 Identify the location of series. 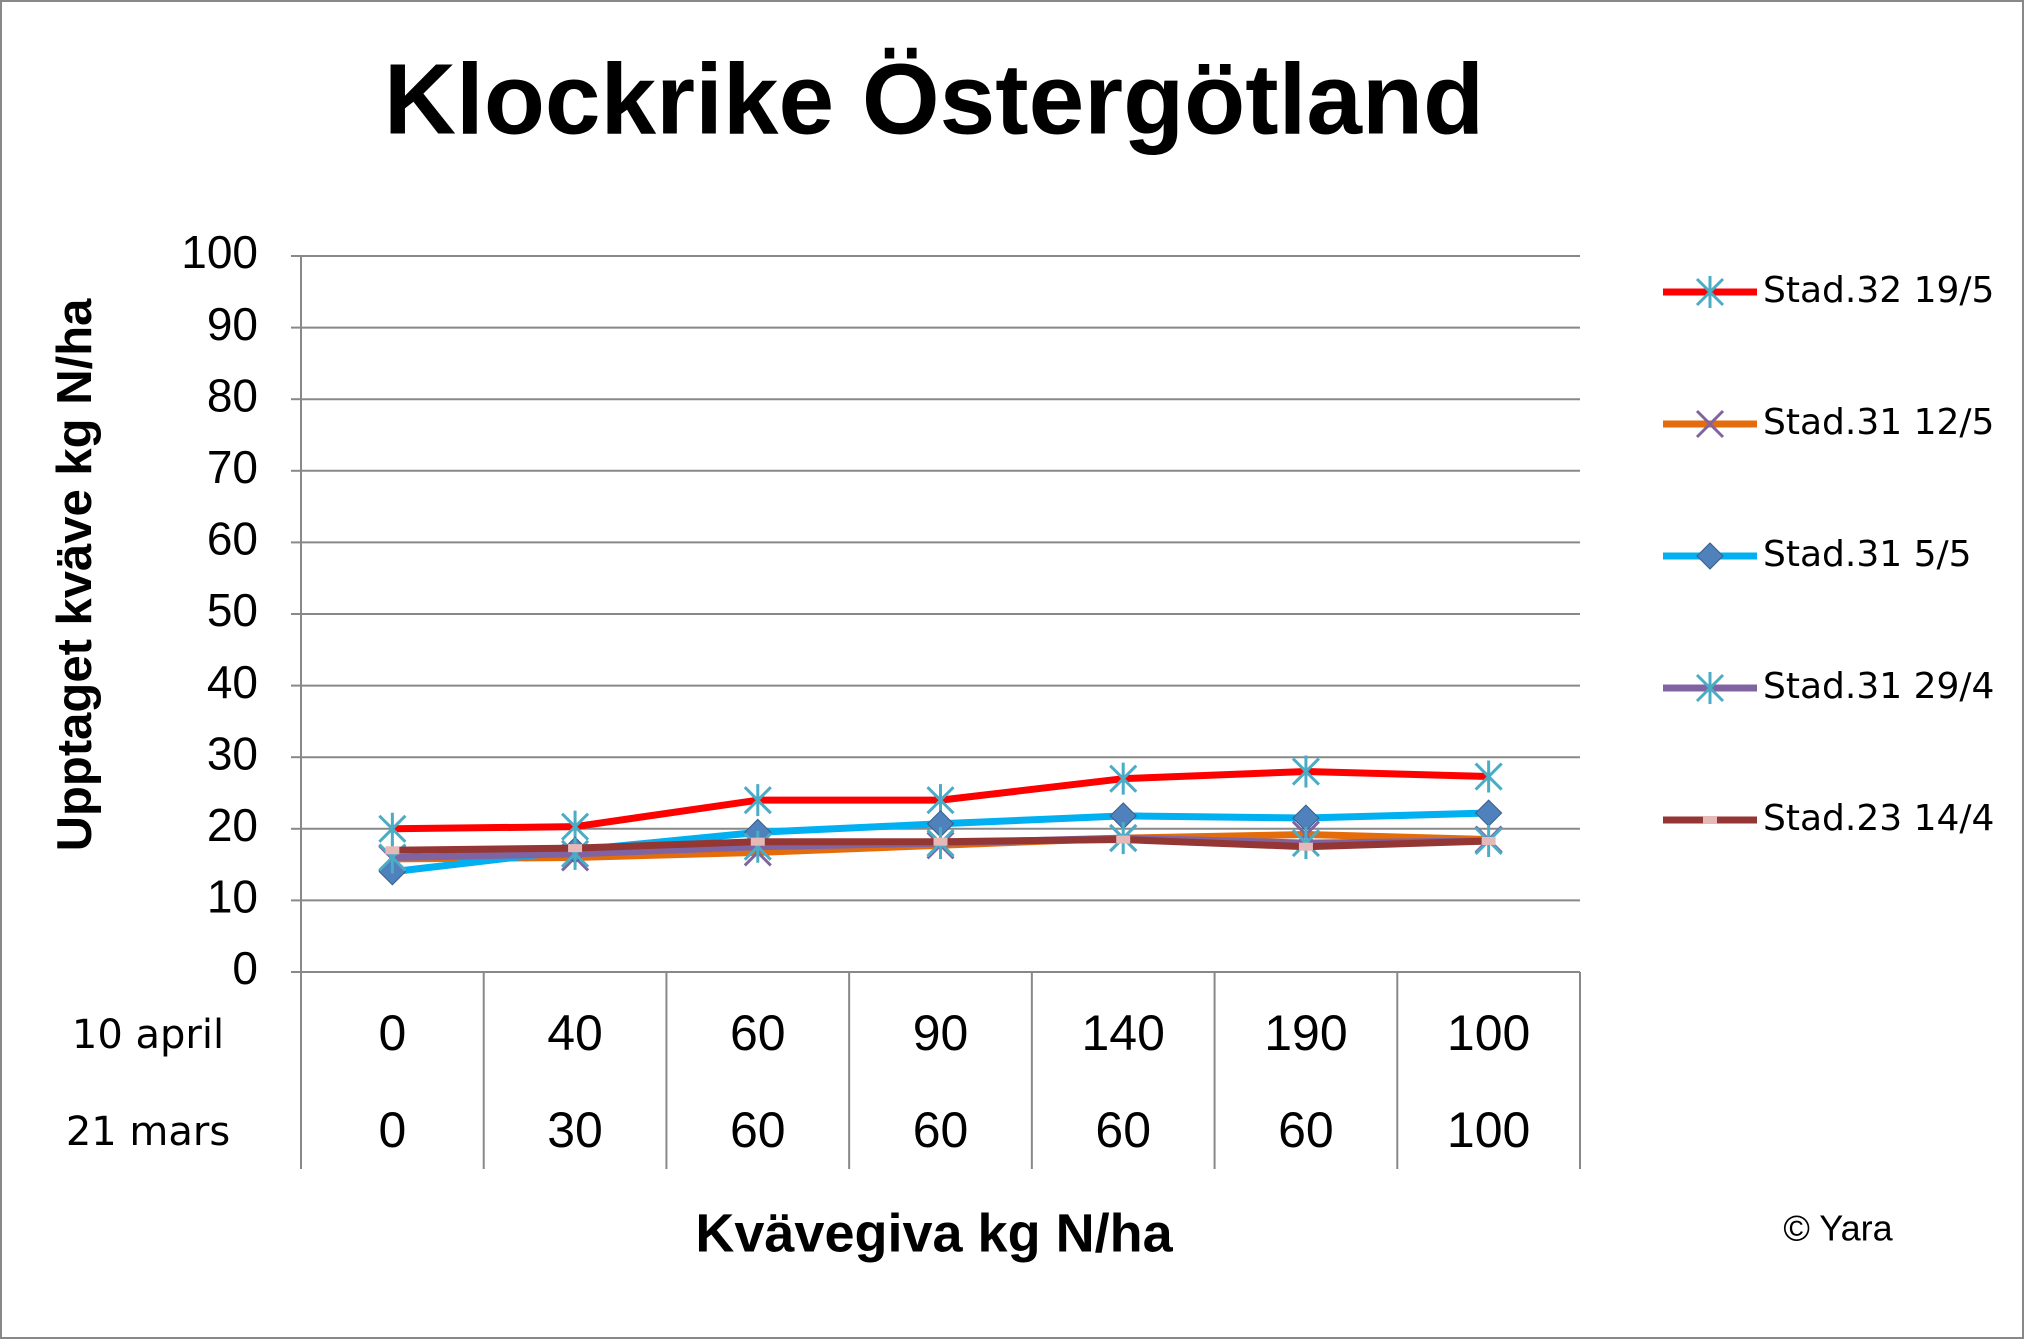
(940, 845).